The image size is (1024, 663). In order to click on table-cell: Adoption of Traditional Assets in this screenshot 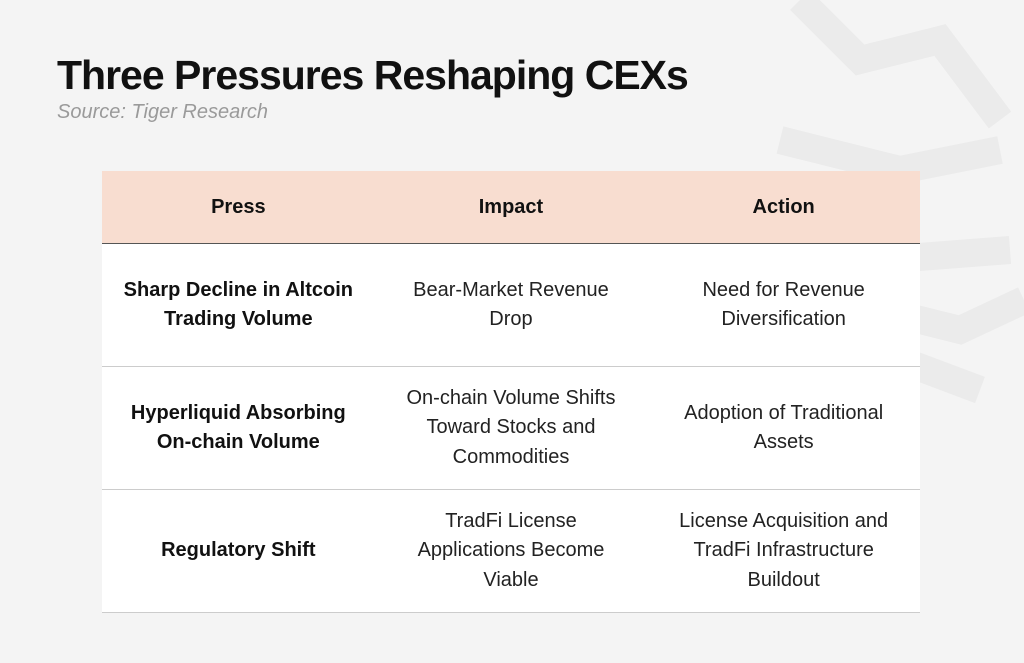, I will do `click(783, 428)`.